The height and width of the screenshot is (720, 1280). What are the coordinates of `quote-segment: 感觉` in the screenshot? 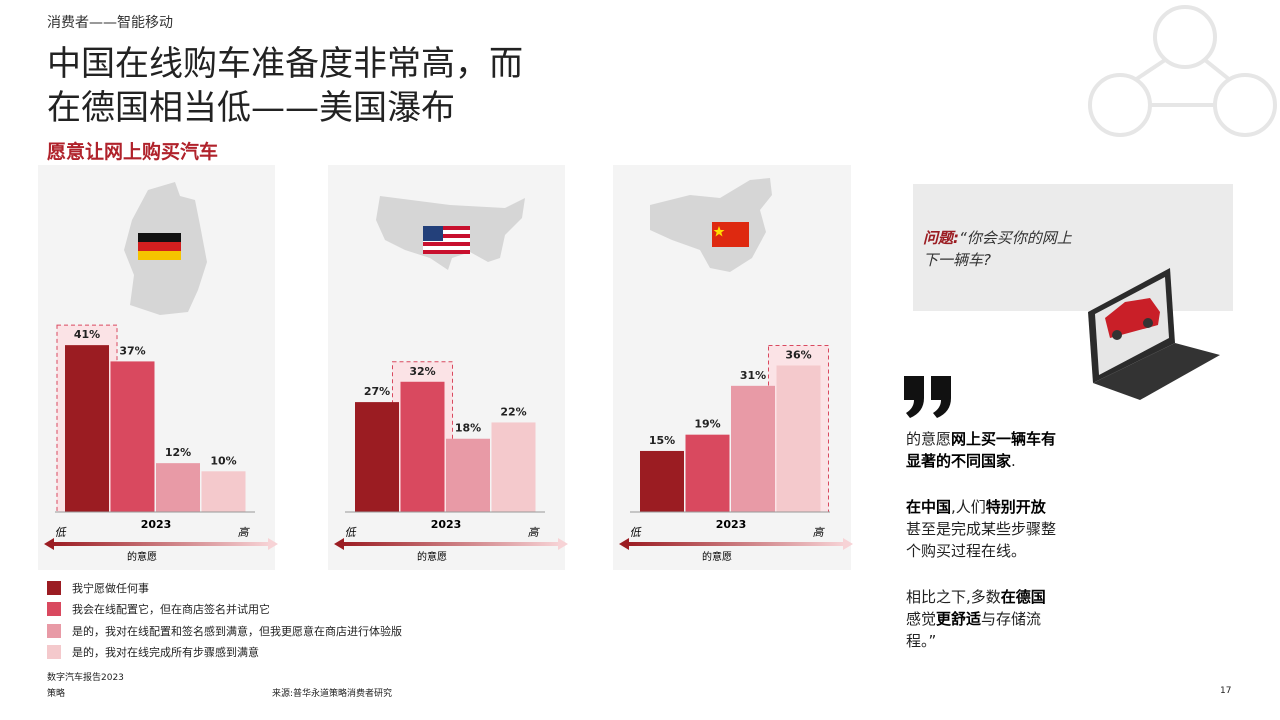 It's located at (921, 619).